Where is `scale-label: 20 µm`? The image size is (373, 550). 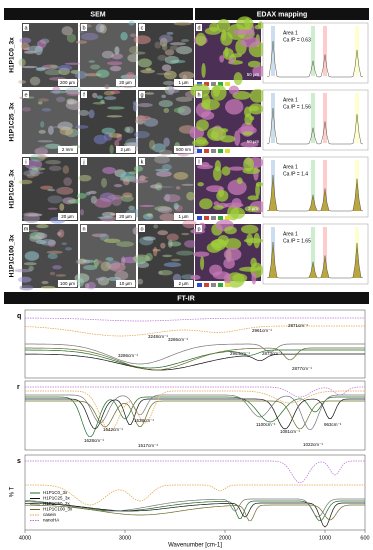 scale-label: 20 µm is located at coordinates (67, 216).